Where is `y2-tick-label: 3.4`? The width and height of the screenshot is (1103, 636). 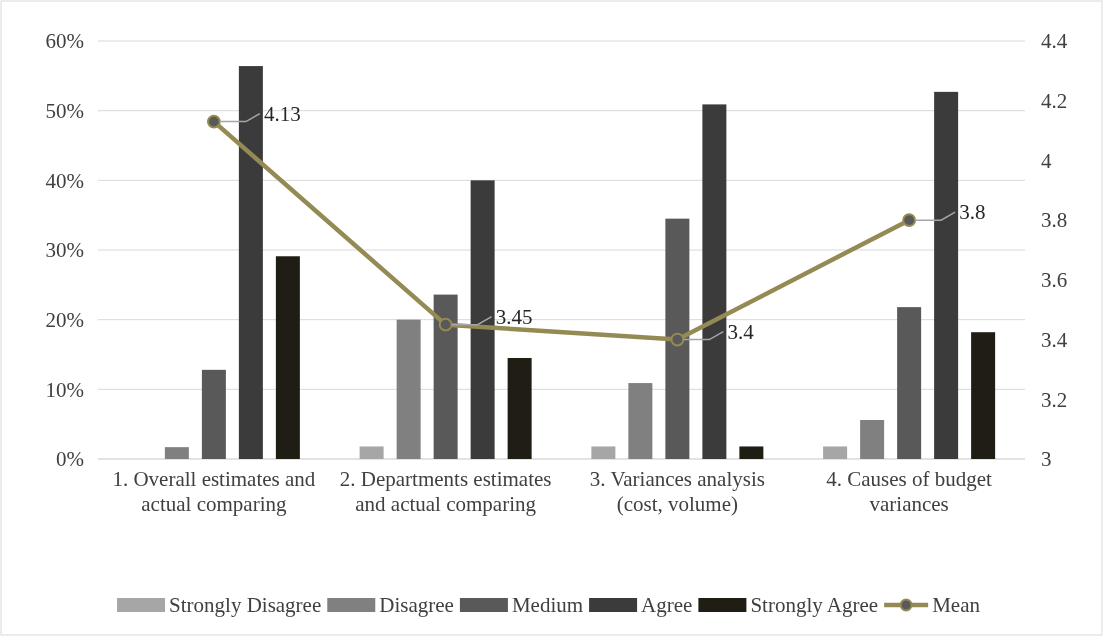 y2-tick-label: 3.4 is located at coordinates (1054, 339).